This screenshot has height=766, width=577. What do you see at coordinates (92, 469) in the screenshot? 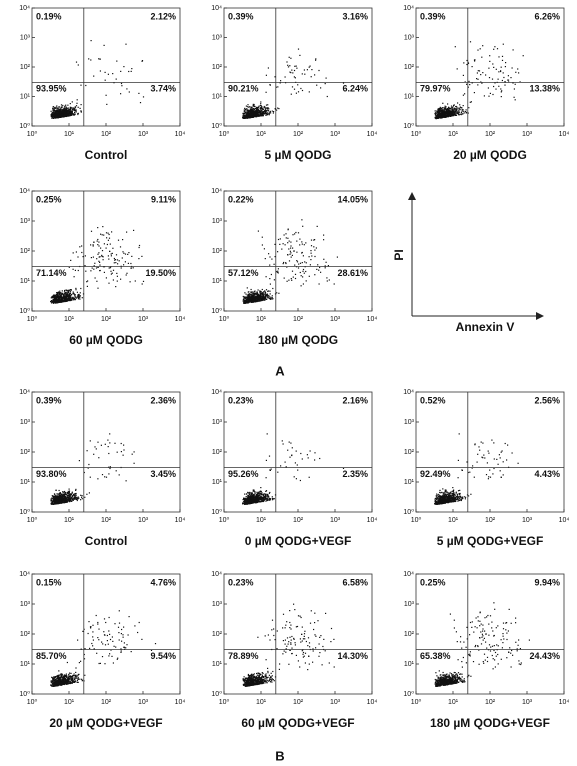
I see `dot-cloud` at bounding box center [92, 469].